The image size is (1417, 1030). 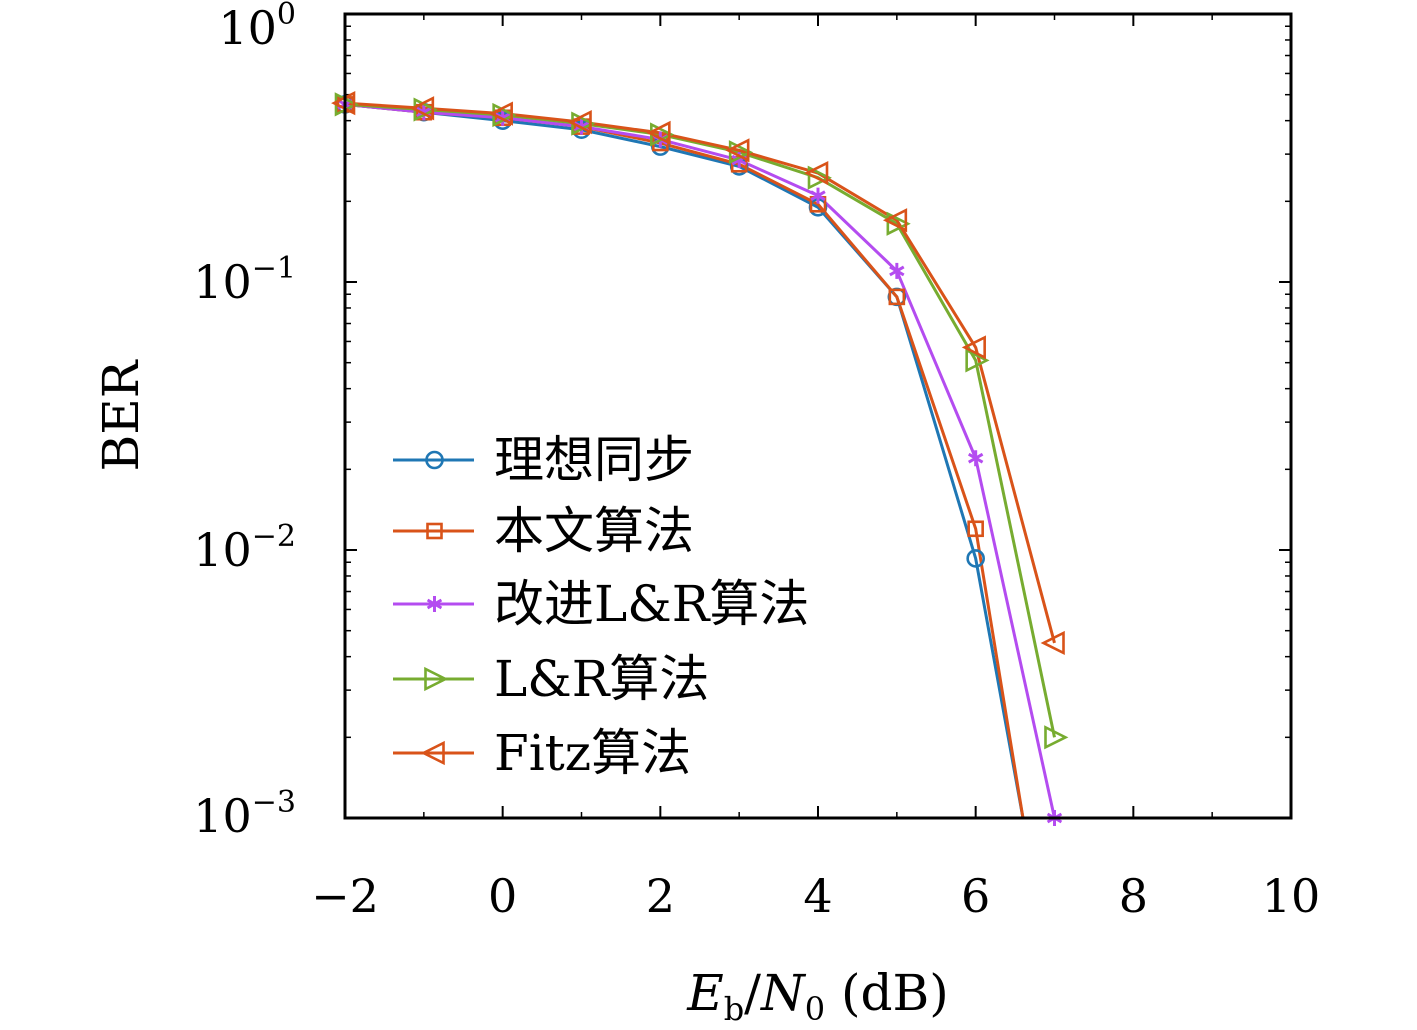 What do you see at coordinates (594, 531) in the screenshot?
I see `legend-label: 本文算法` at bounding box center [594, 531].